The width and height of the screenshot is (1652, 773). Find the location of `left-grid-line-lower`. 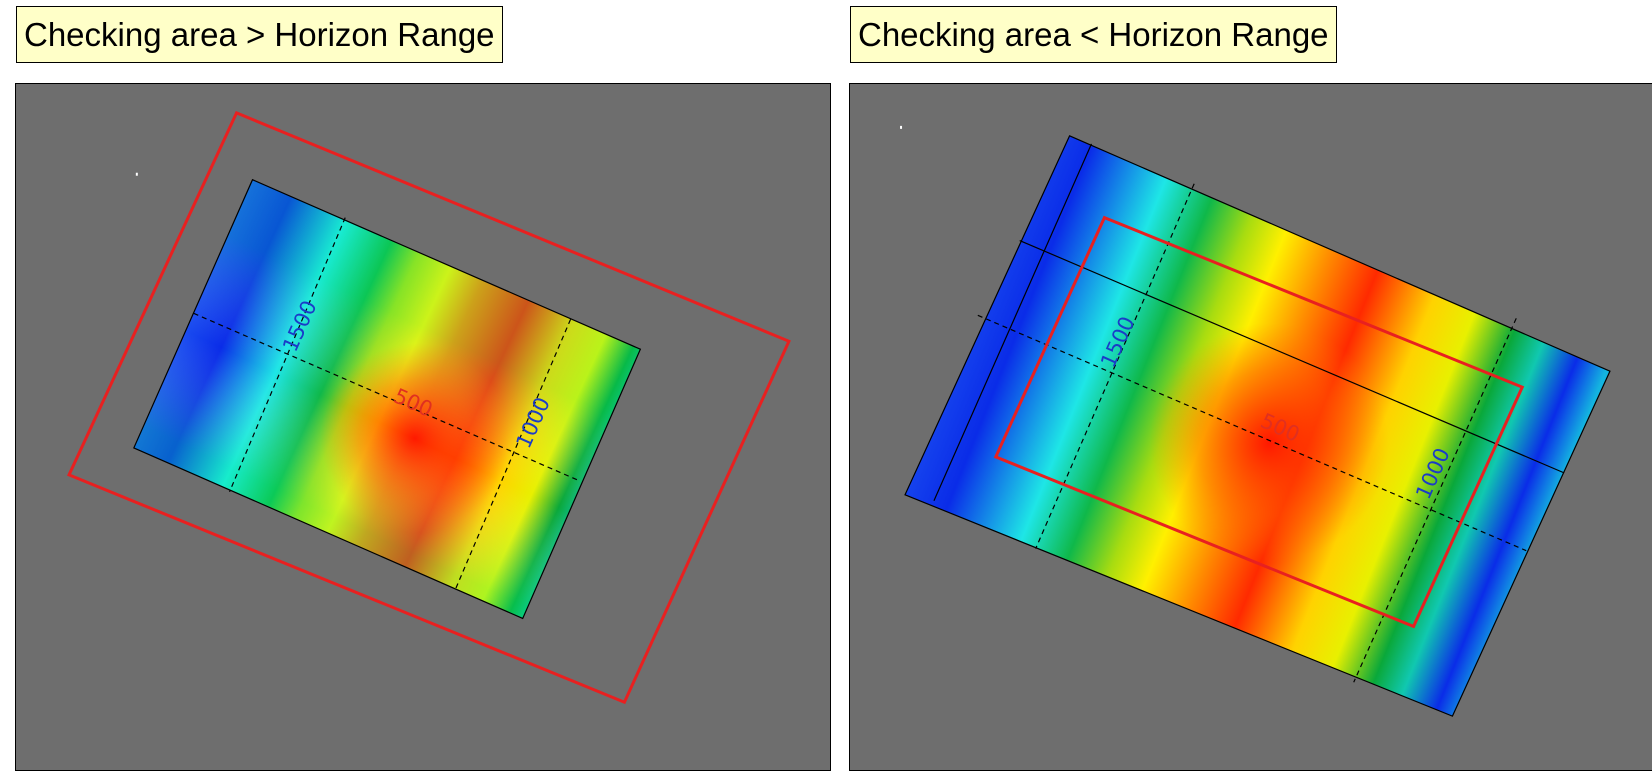

left-grid-line-lower is located at coordinates (513, 455).